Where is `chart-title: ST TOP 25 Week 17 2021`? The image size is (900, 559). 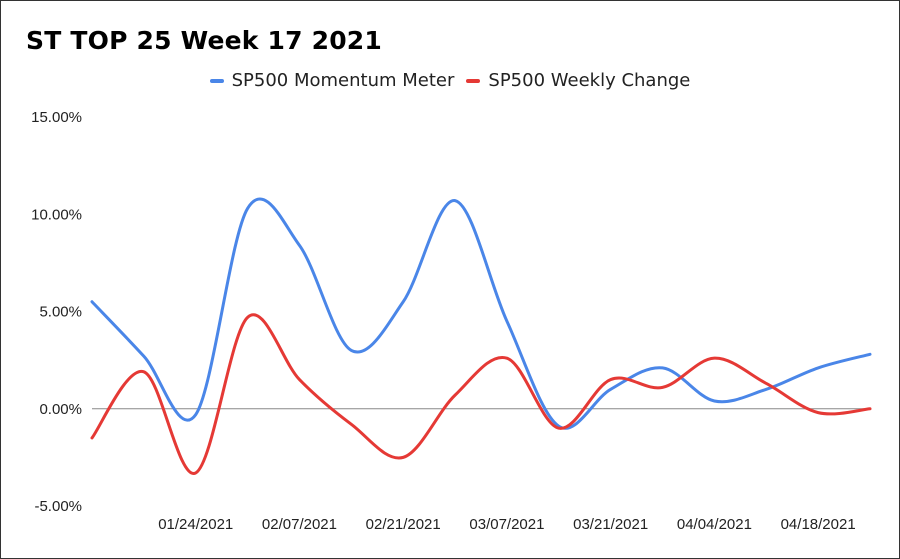 chart-title: ST TOP 25 Week 17 2021 is located at coordinates (204, 40).